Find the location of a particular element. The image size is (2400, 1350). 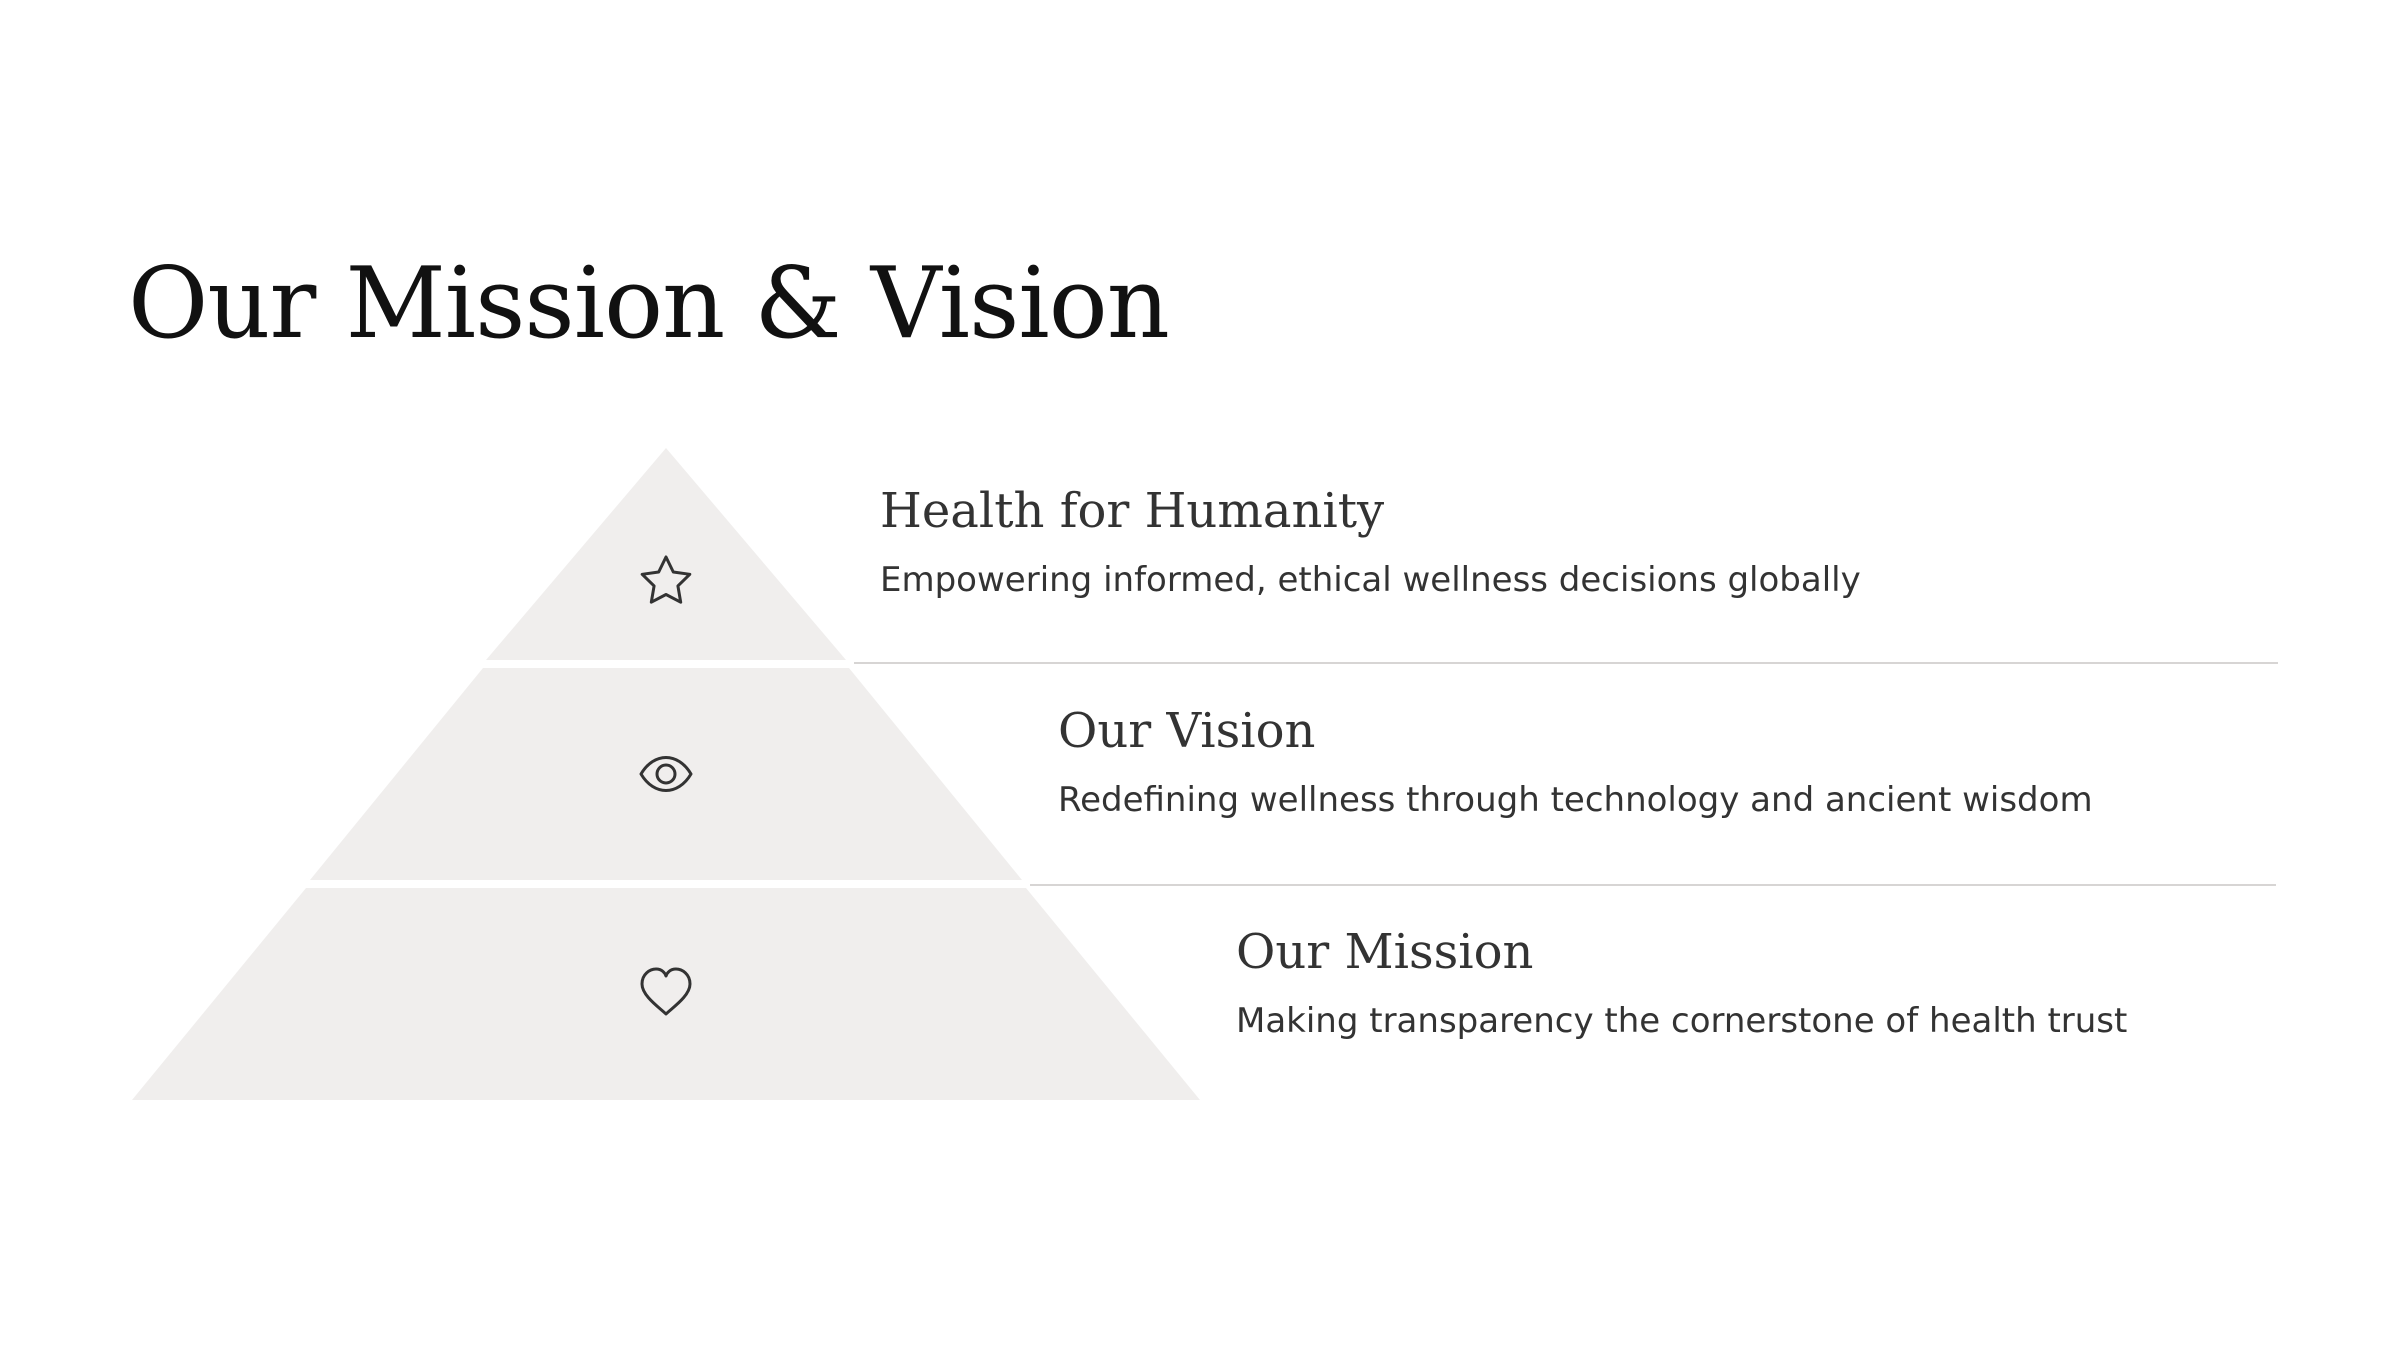

pyramid-tier-middle is located at coordinates (666, 774).